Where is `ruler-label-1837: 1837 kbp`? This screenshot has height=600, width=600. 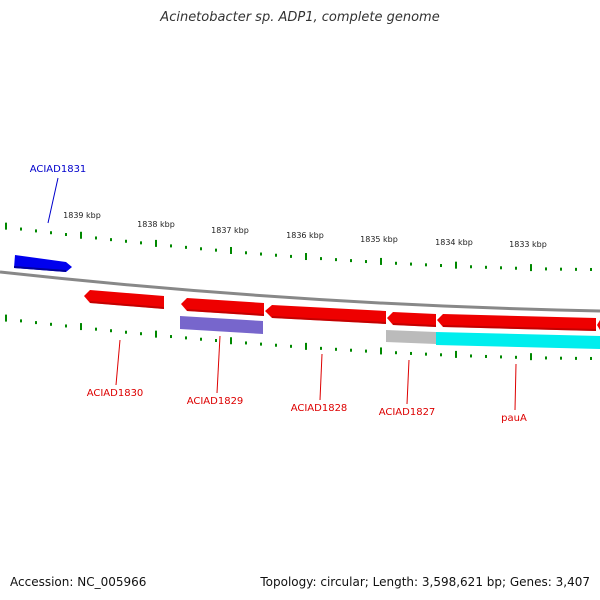
ruler-label-1837: 1837 kbp is located at coordinates (230, 230).